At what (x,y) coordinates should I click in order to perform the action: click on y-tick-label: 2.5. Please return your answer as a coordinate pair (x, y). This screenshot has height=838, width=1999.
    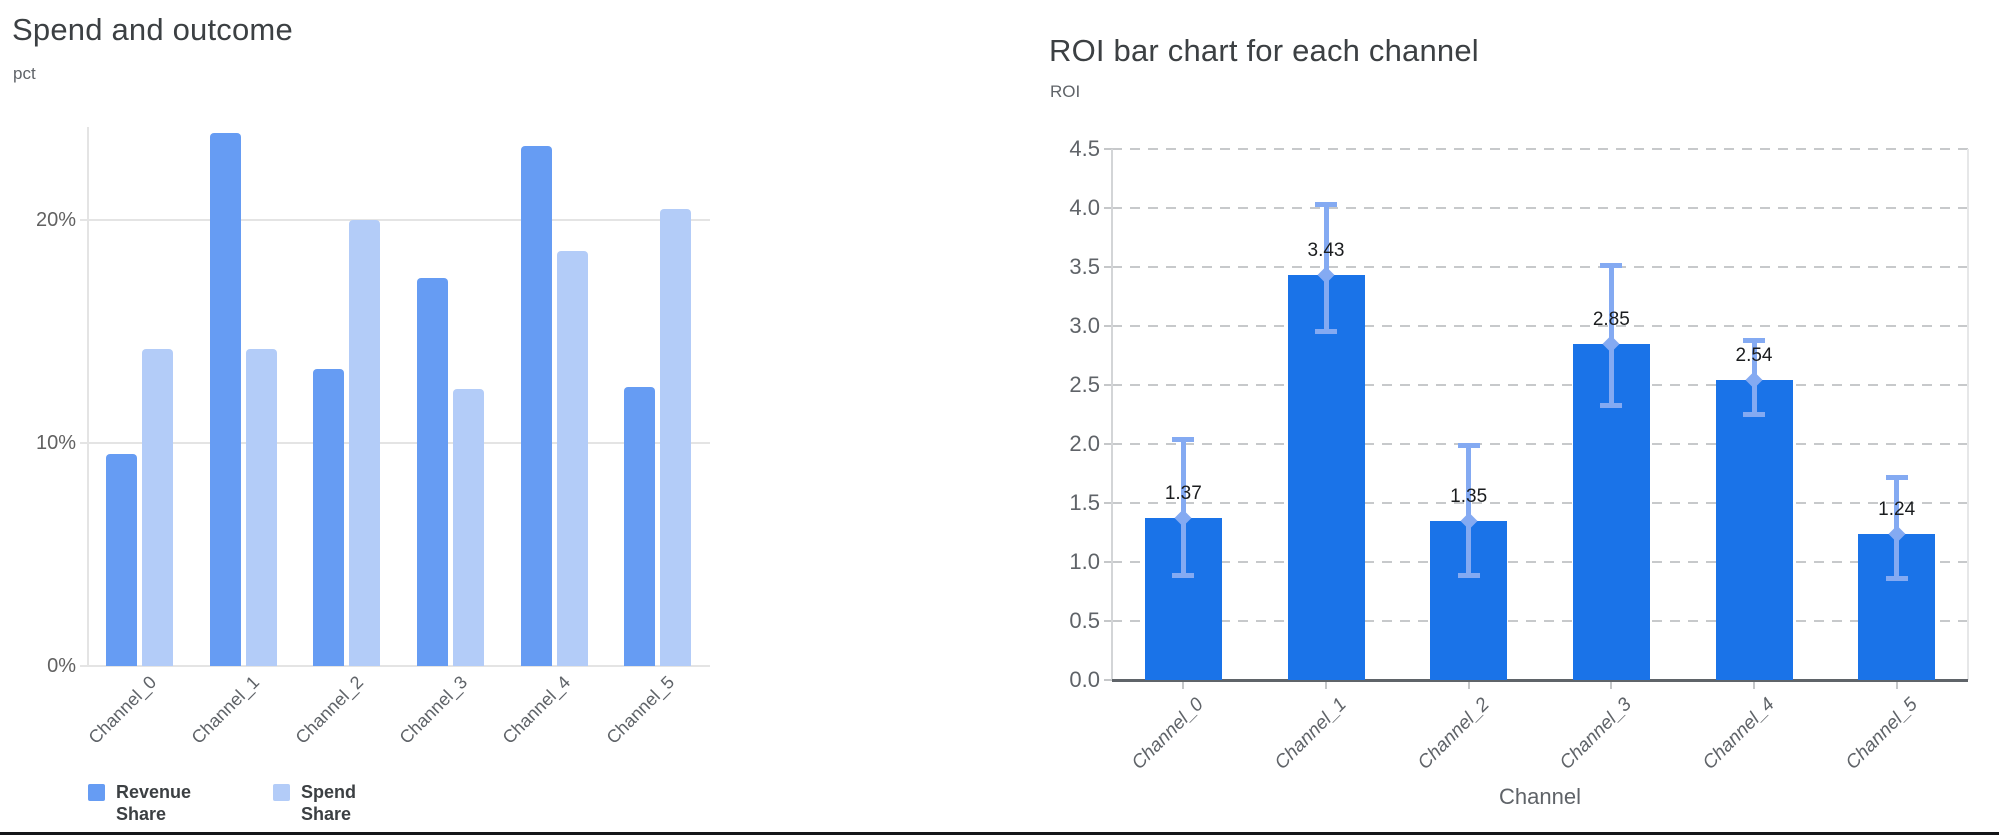
    Looking at the image, I should click on (1084, 384).